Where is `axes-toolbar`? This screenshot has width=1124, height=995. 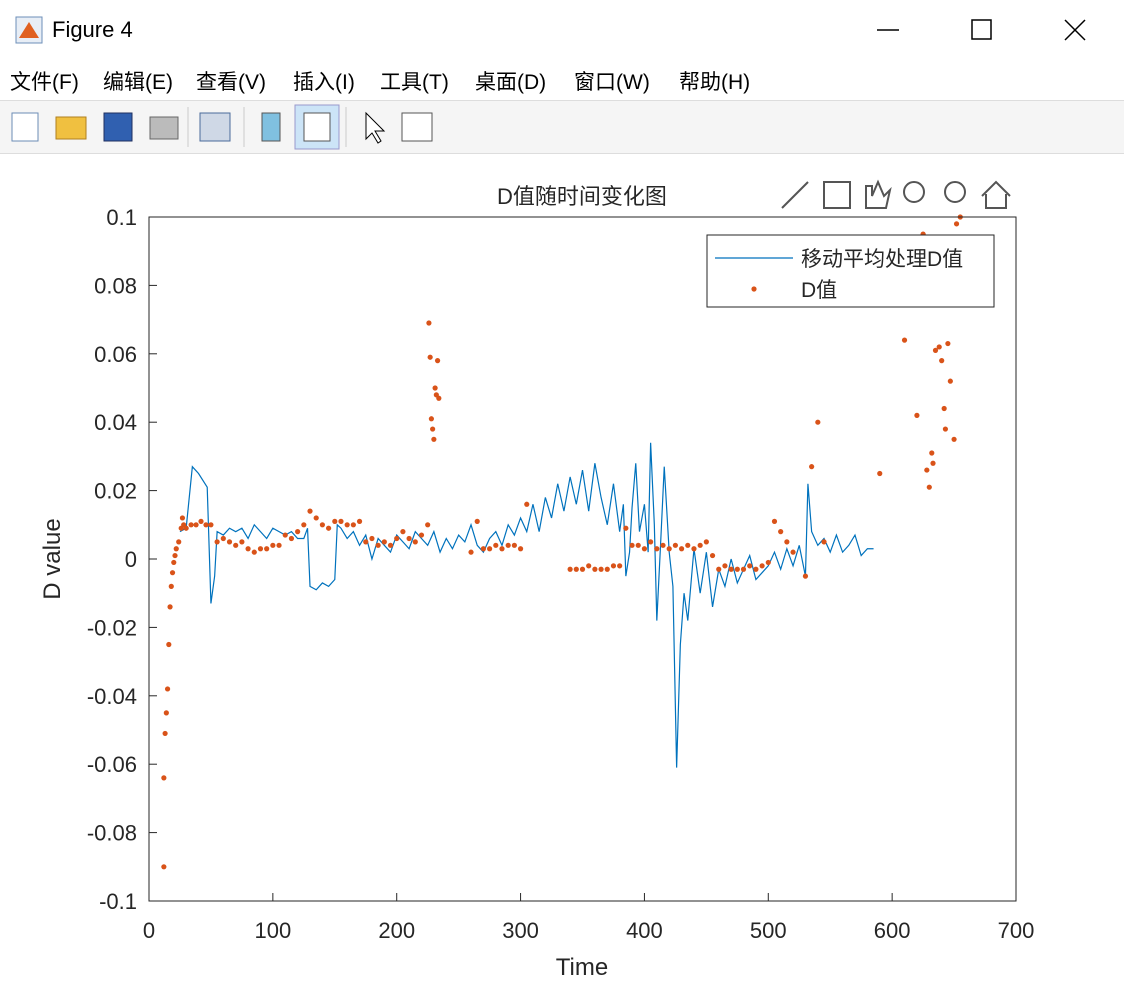
axes-toolbar is located at coordinates (896, 194).